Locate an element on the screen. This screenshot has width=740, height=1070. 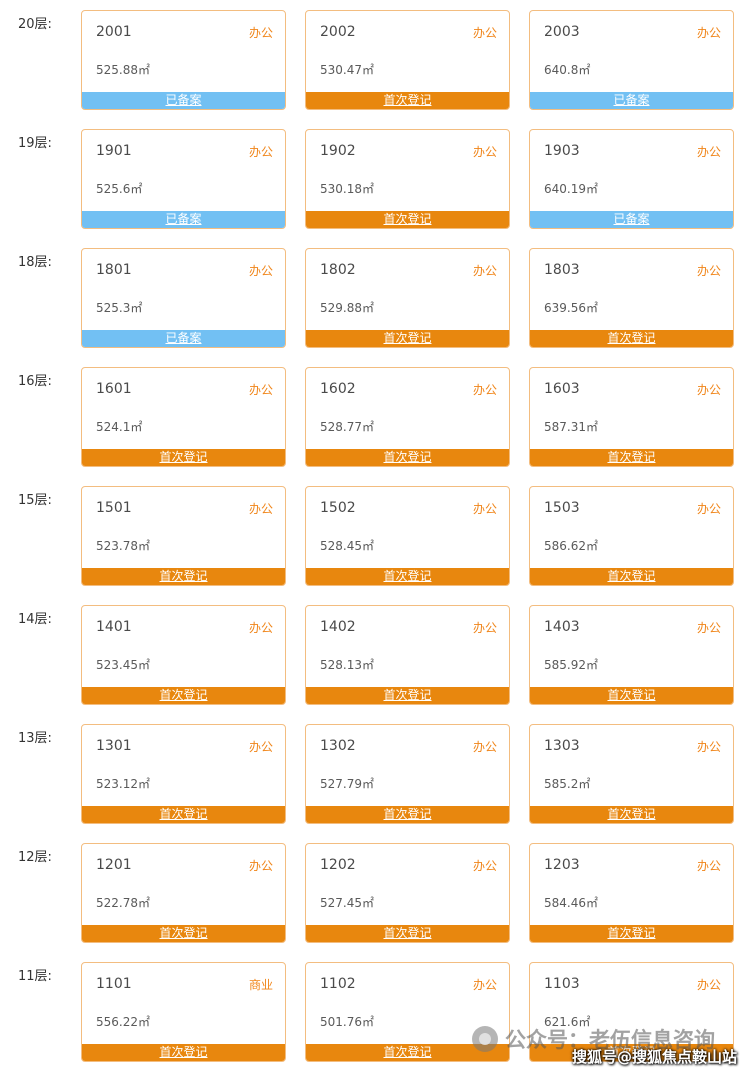
unit-number: 1401 is located at coordinates (114, 627).